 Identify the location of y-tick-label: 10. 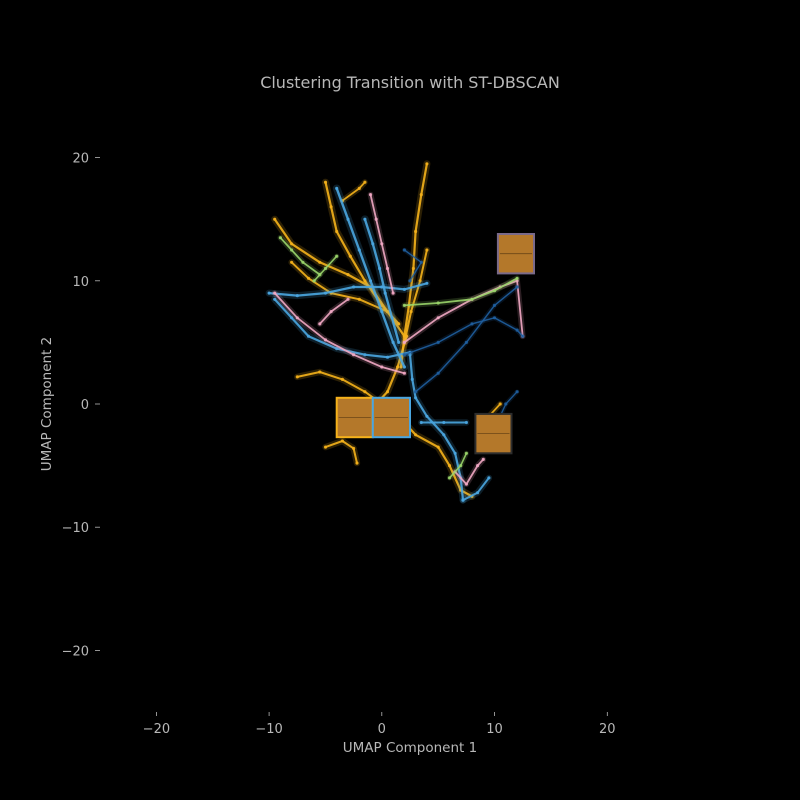
(80, 282).